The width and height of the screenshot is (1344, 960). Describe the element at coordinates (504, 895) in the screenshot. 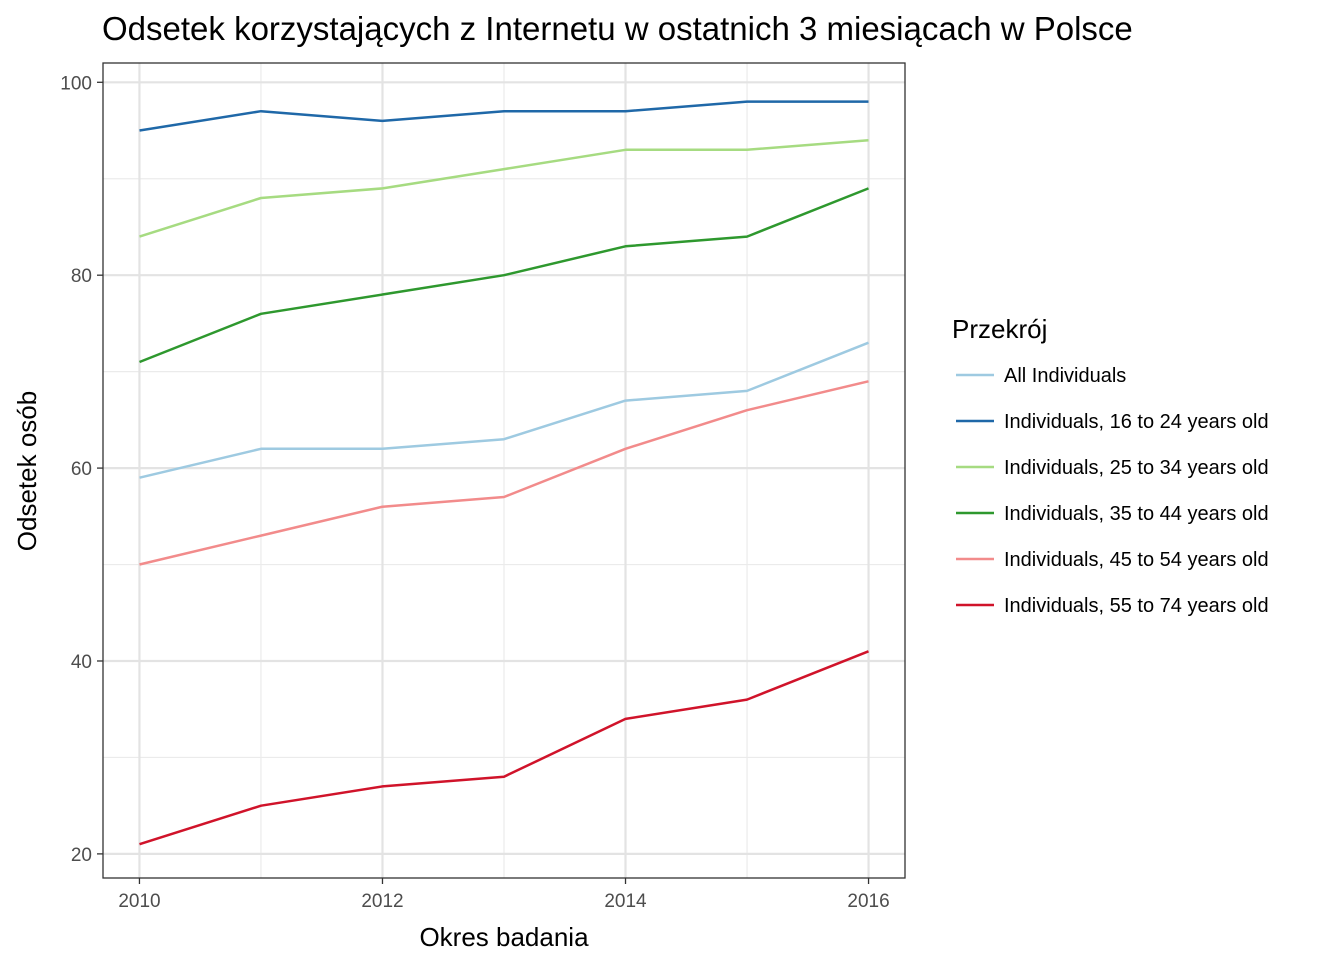

I see `x-axis: 2010 2012 2014 2016` at that location.